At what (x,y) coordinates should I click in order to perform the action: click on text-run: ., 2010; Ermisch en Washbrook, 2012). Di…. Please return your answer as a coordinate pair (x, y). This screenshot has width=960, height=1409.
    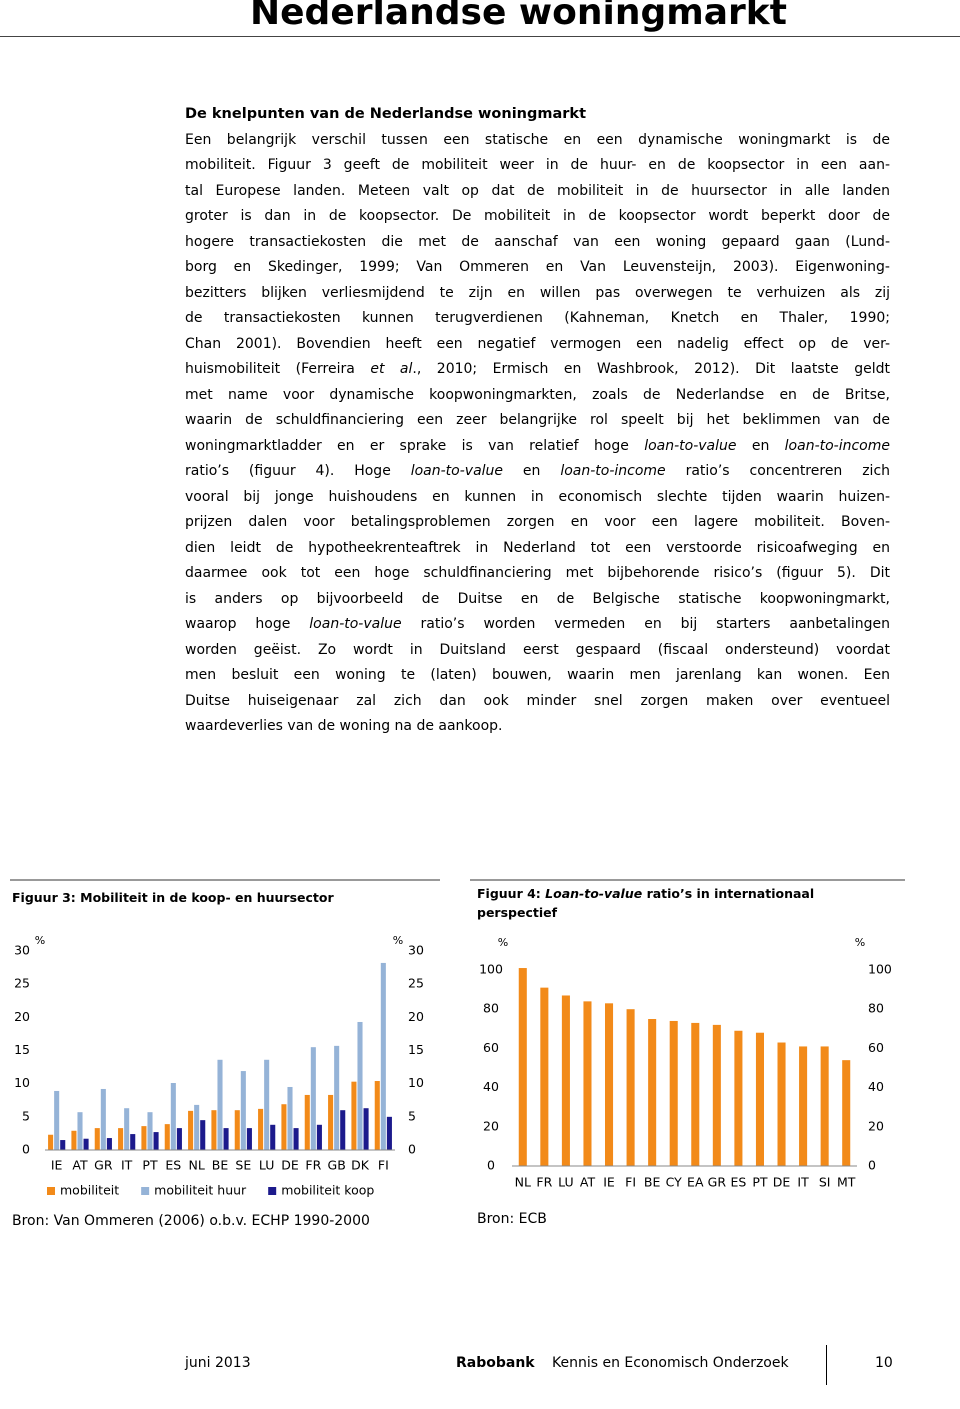
    Looking at the image, I should click on (651, 369).